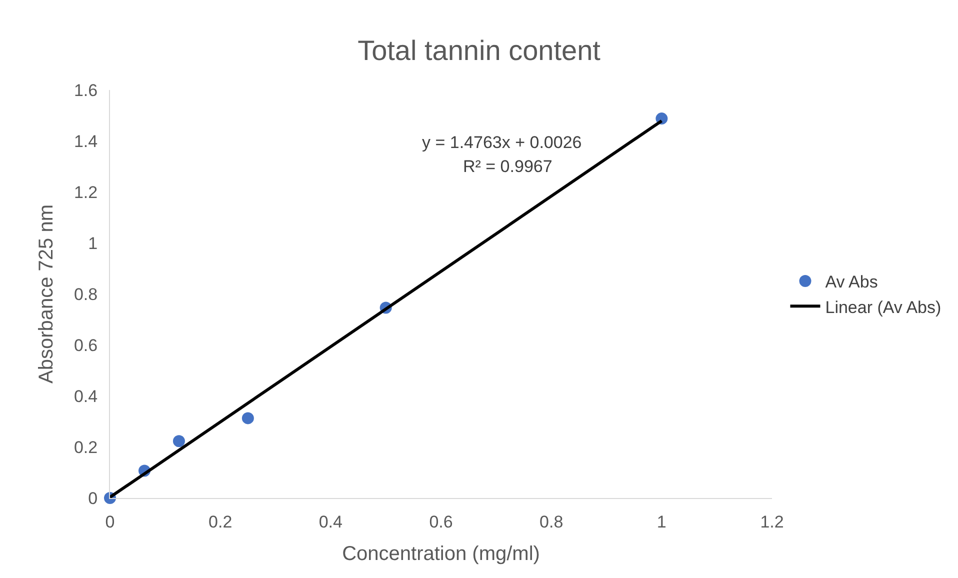 Image resolution: width=958 pixels, height=578 pixels. I want to click on y-axis-title: Absorbance 725 nm, so click(46, 294).